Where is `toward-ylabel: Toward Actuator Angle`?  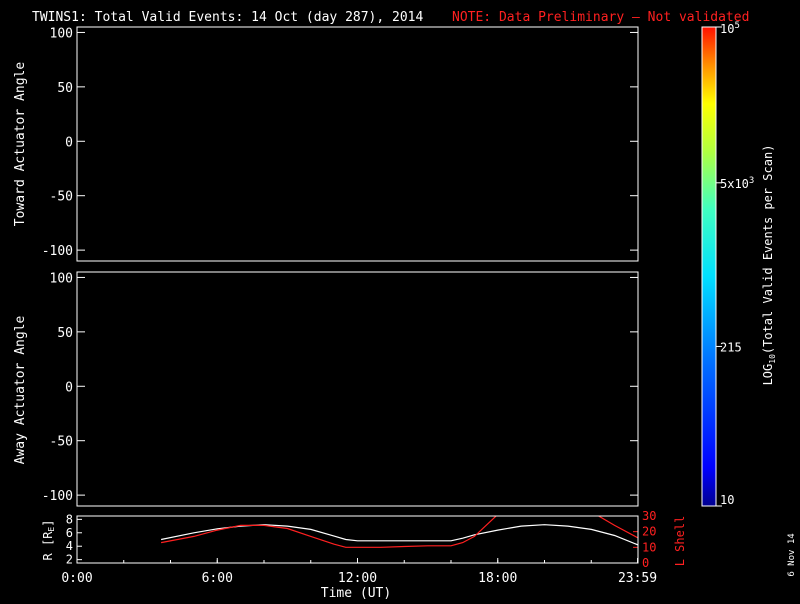
toward-ylabel: Toward Actuator Angle is located at coordinates (20, 144).